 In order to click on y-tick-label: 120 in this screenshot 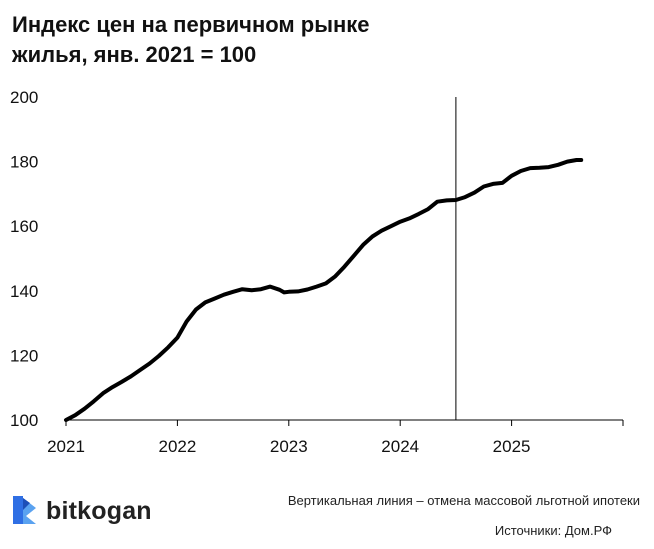, I will do `click(24, 355)`.